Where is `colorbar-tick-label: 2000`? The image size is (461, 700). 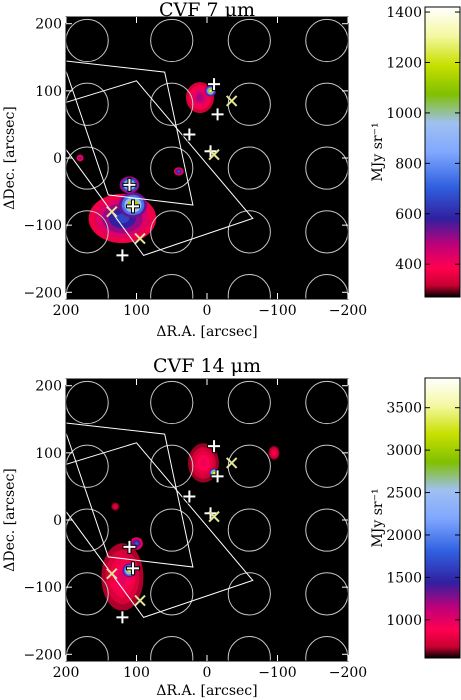
colorbar-tick-label: 2000 is located at coordinates (404, 536).